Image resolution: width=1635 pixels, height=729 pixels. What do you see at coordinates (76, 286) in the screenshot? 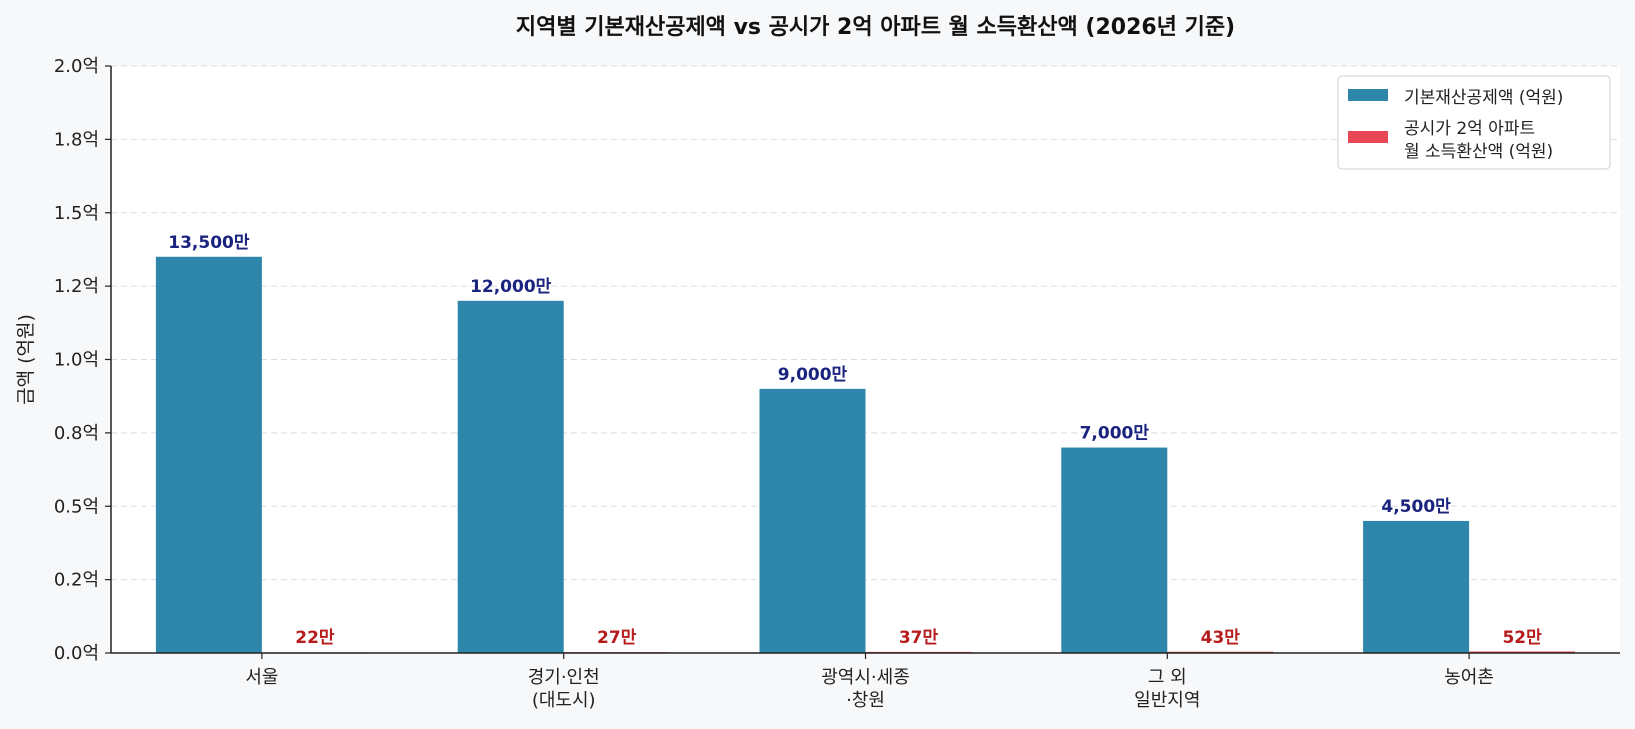
I see `y-tick-label: 1.2억` at bounding box center [76, 286].